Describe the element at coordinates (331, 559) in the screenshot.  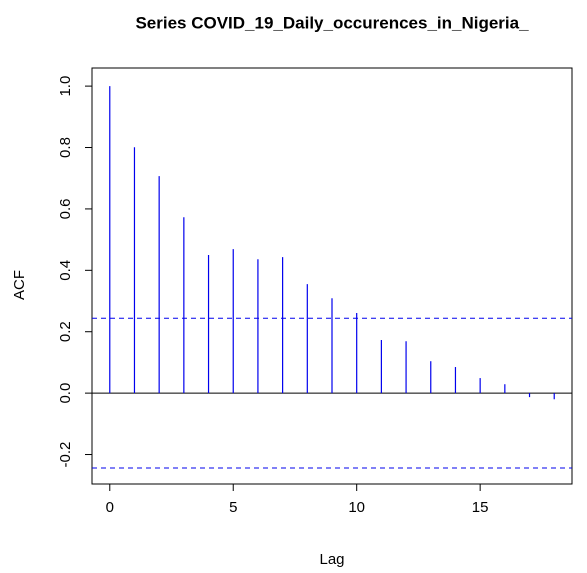
I see `x-axis-label: Lag` at that location.